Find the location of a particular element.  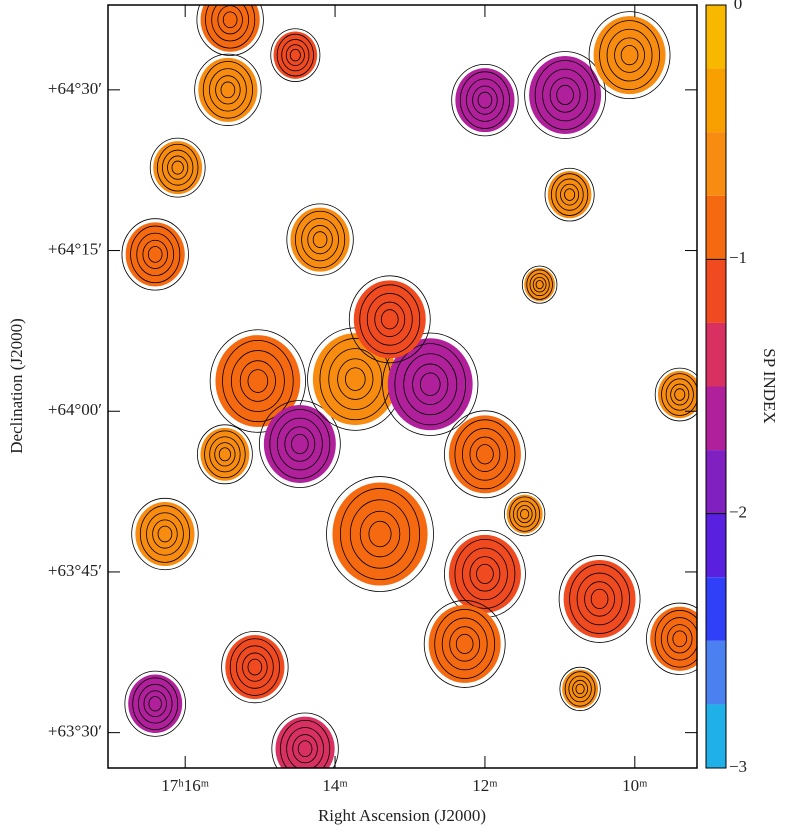

x-tick-label: 17ʰ16ᵐ is located at coordinates (185, 785).